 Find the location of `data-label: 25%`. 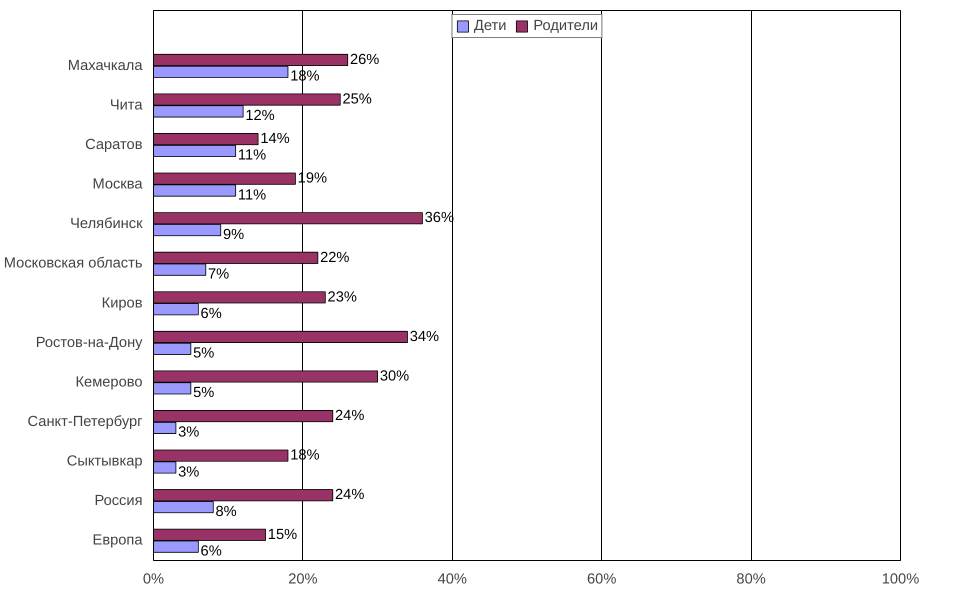

data-label: 25% is located at coordinates (357, 100).